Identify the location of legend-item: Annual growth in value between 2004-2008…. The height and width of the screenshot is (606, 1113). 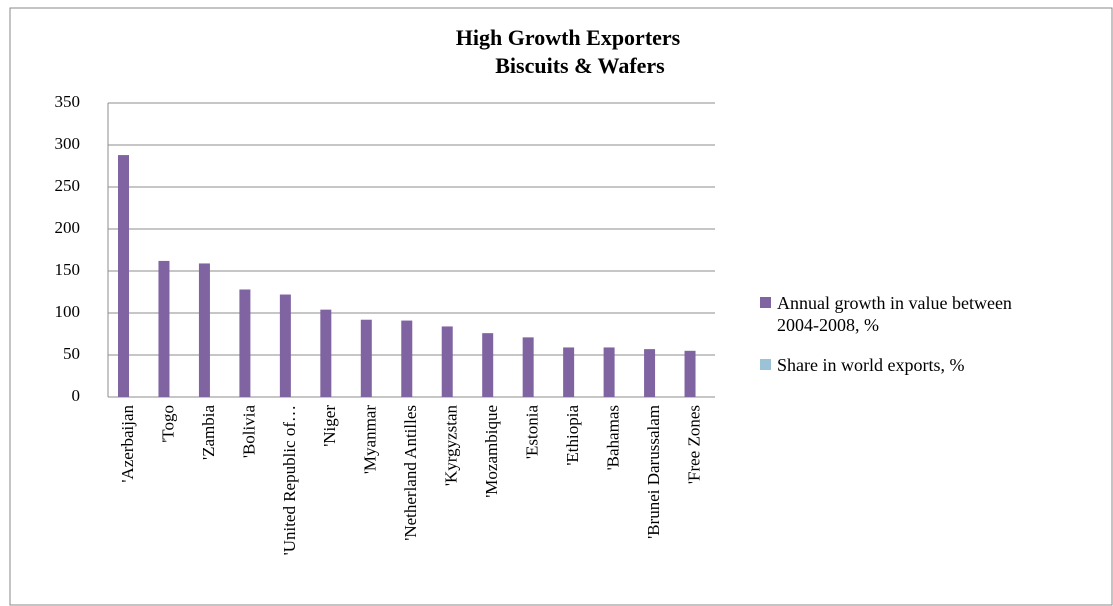
(920, 314).